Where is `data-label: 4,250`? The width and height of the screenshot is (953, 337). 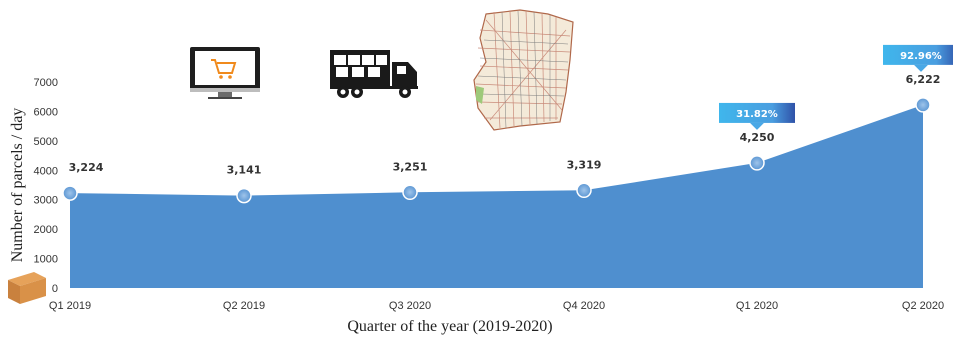
data-label: 4,250 is located at coordinates (757, 137).